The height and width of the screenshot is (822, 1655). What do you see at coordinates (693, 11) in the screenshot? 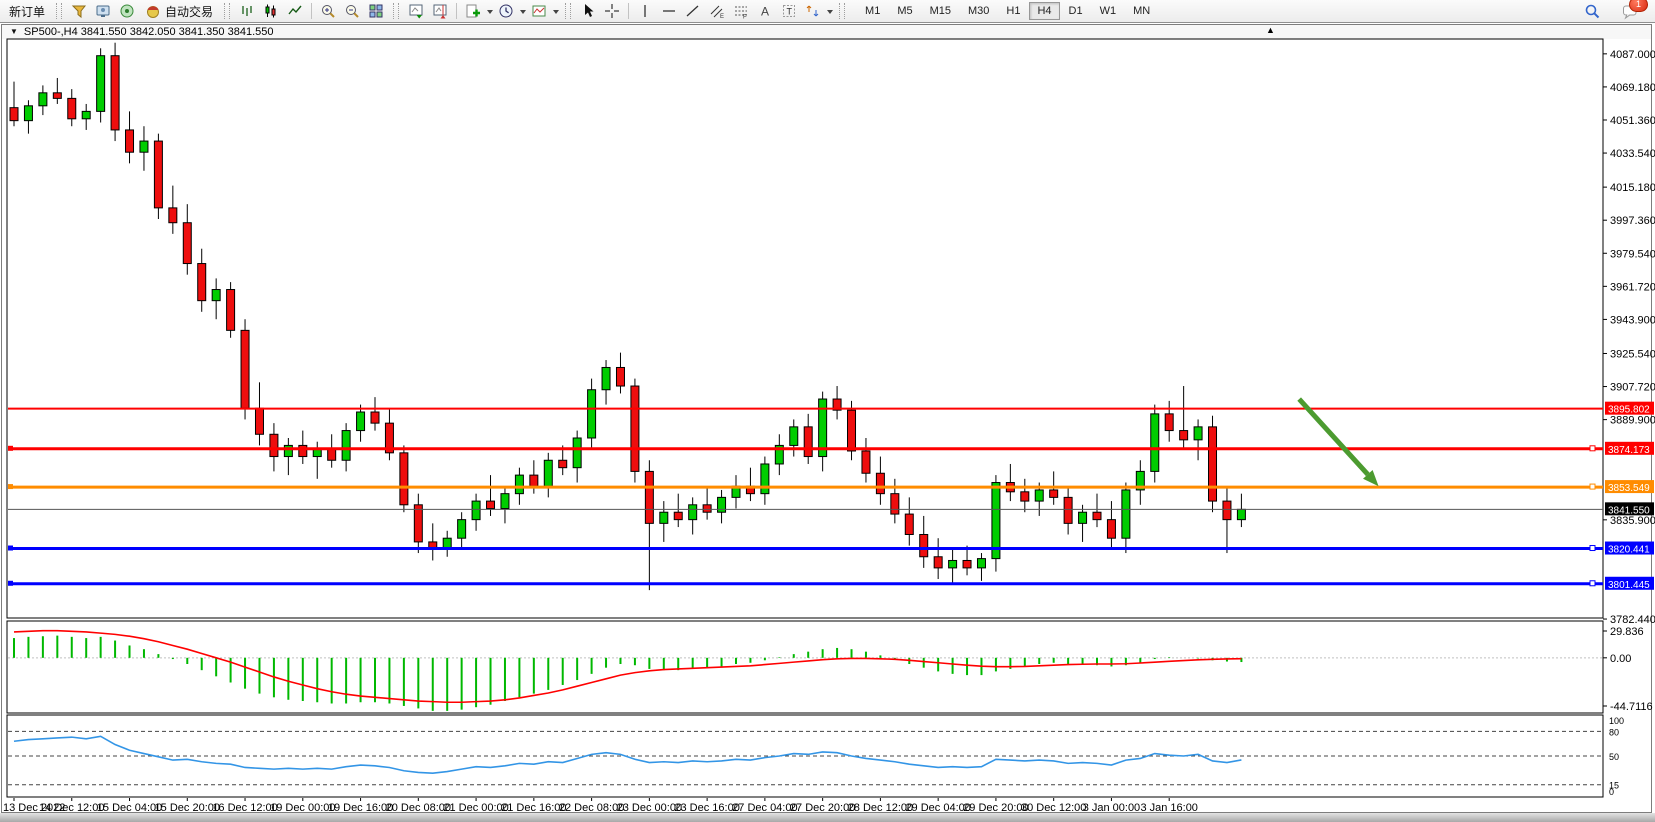
I see `trendline-tool-icon` at bounding box center [693, 11].